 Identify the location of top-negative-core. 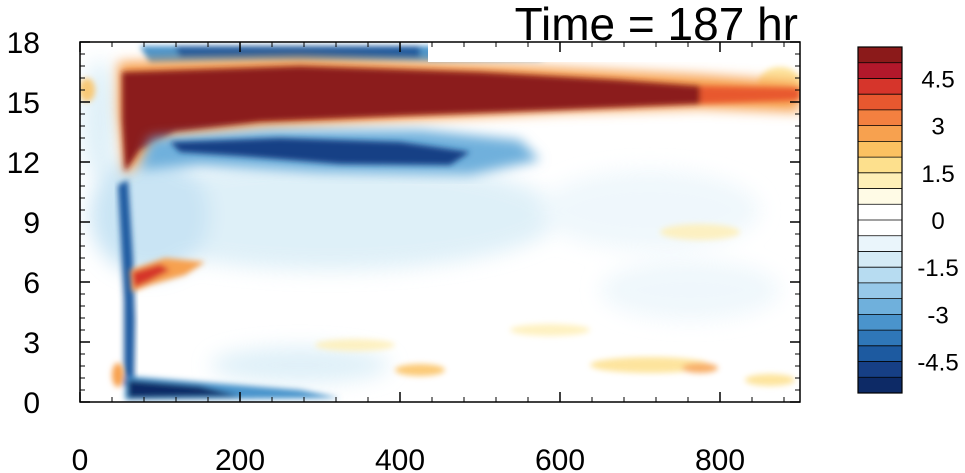
(297, 52).